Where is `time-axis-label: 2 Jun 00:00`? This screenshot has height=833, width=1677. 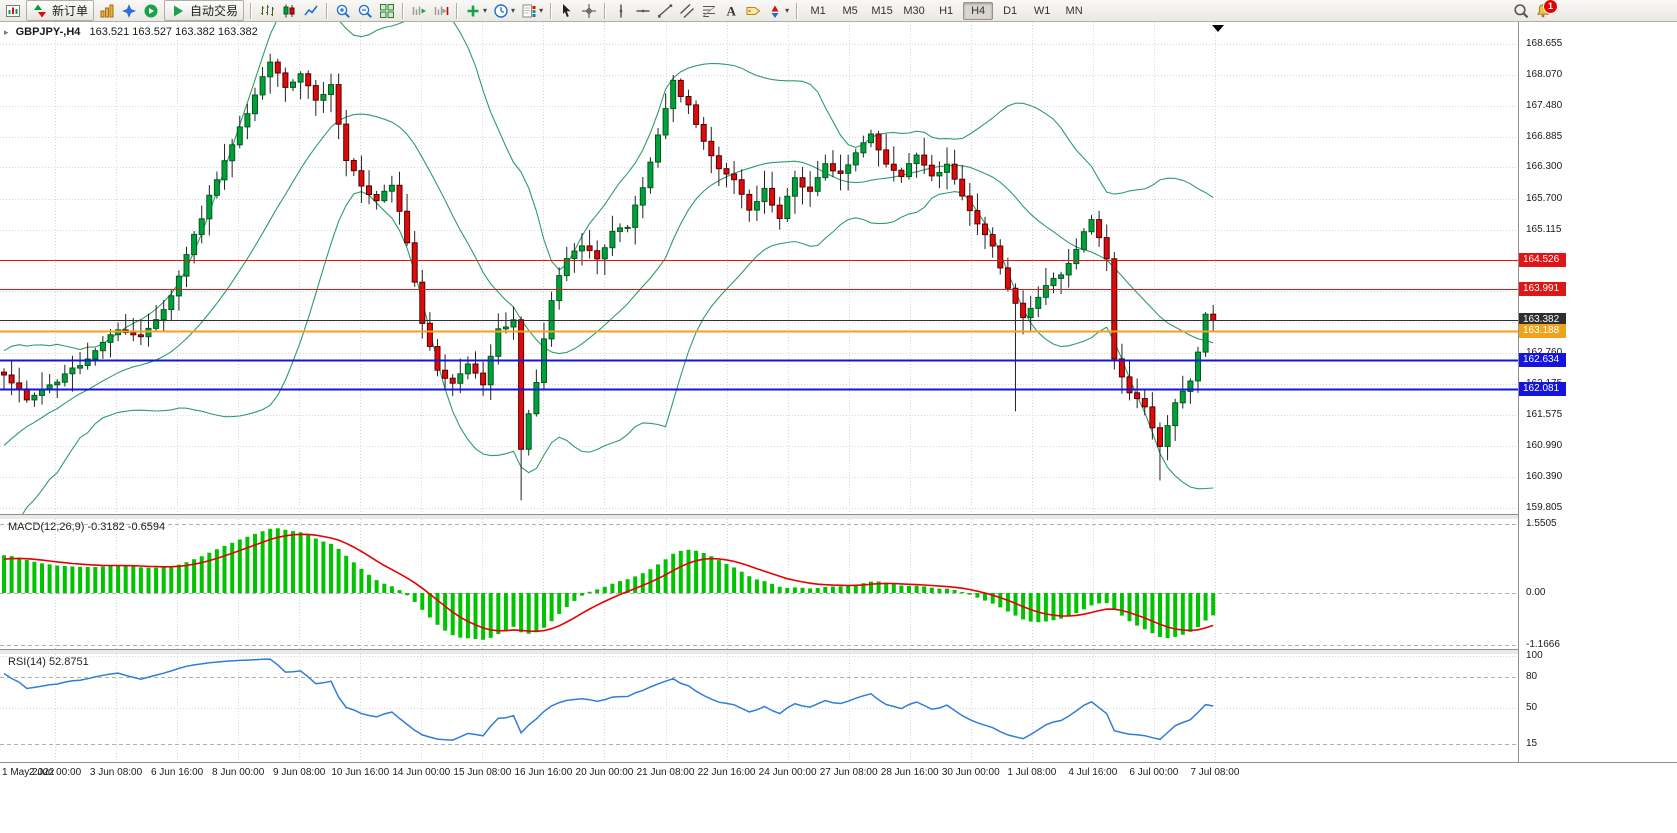
time-axis-label: 2 Jun 00:00 is located at coordinates (55, 772).